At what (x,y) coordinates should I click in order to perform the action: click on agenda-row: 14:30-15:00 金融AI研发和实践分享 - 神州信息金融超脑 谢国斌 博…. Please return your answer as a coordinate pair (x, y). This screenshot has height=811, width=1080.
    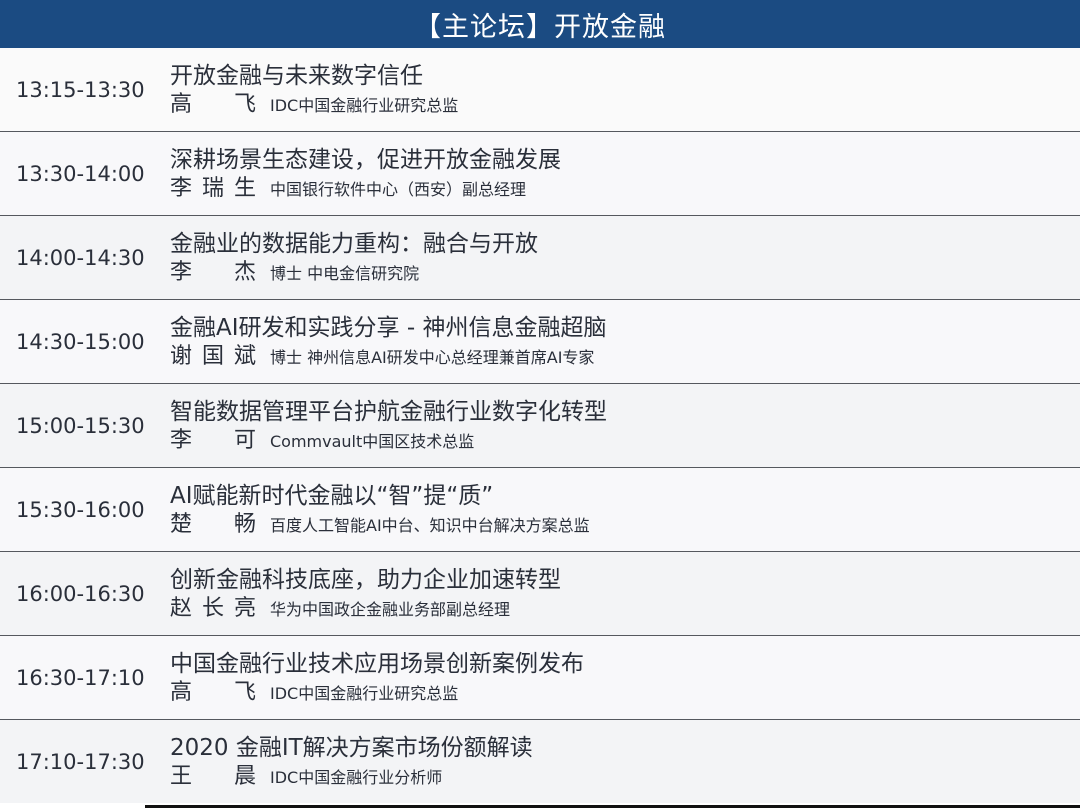
    Looking at the image, I should click on (540, 342).